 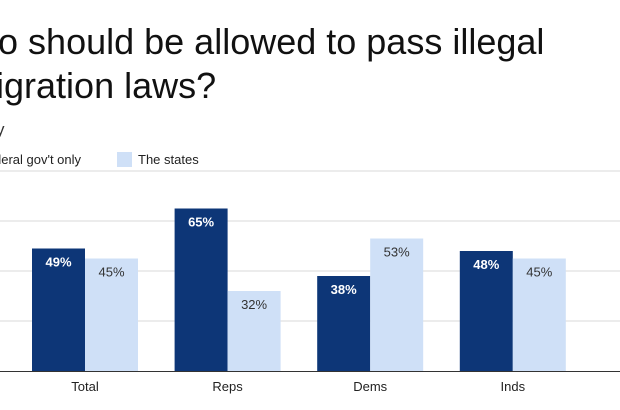 I want to click on data-label-reps-states: 32%, so click(x=254, y=304).